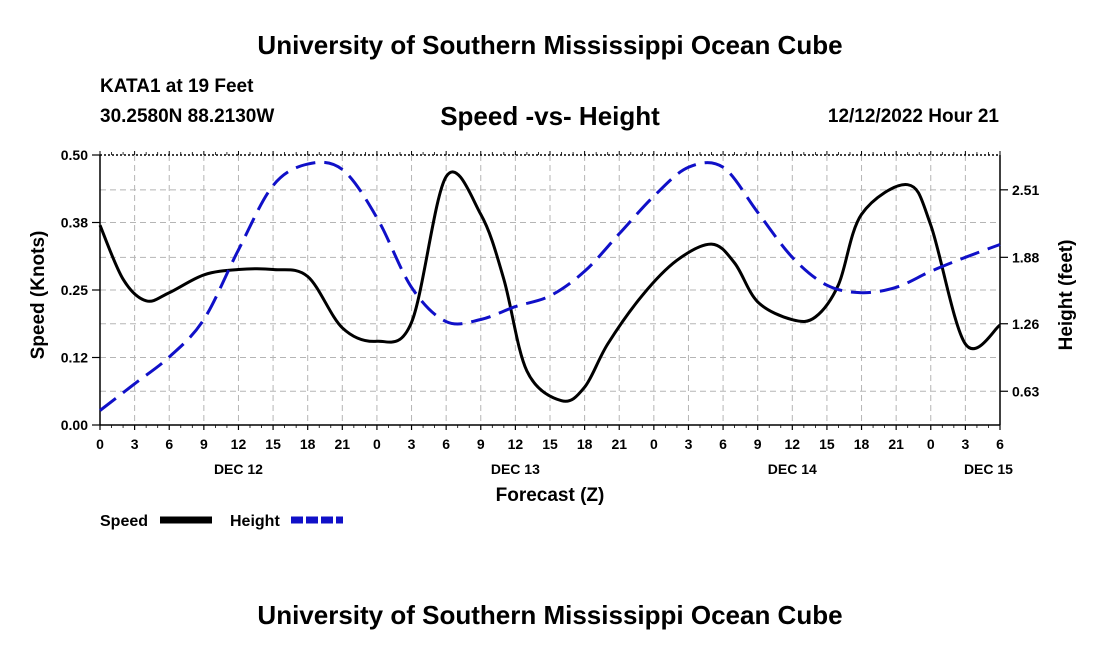 This screenshot has height=650, width=1100. What do you see at coordinates (74, 425) in the screenshot?
I see `left-tick-label: 0.00` at bounding box center [74, 425].